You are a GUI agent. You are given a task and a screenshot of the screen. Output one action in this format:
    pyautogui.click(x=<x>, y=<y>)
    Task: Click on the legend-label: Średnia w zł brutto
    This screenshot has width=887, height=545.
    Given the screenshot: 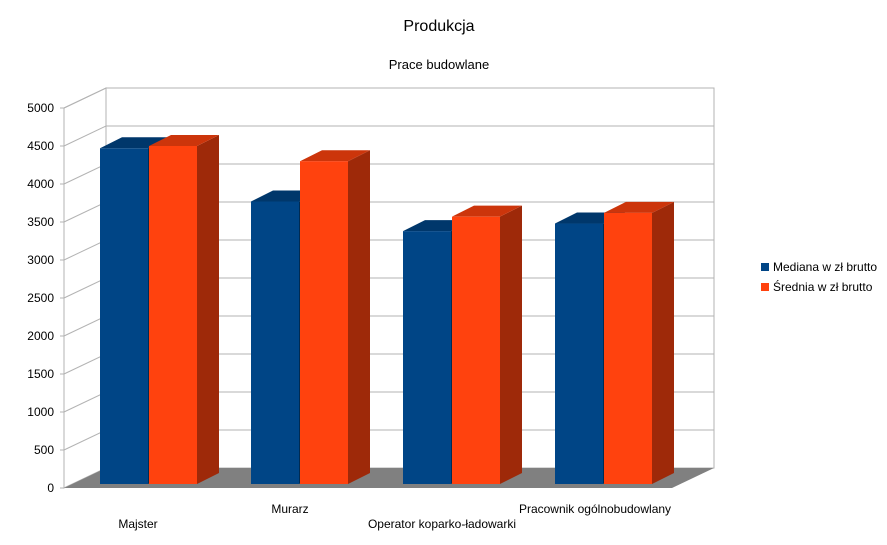 What is the action you would take?
    pyautogui.click(x=823, y=286)
    